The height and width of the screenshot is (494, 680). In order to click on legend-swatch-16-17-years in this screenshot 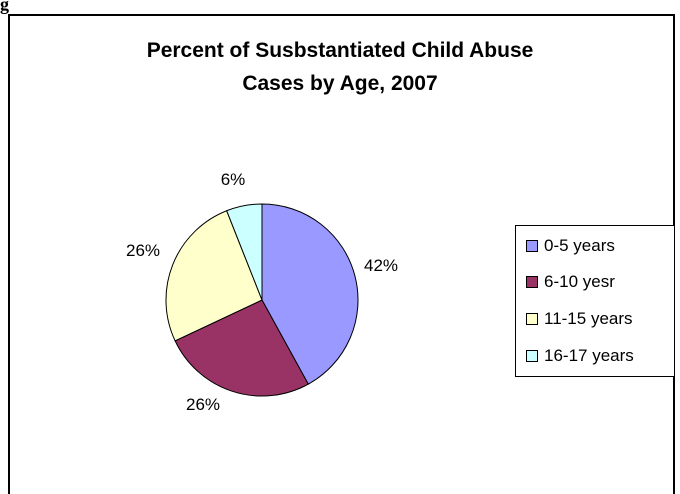, I will do `click(532, 356)`.